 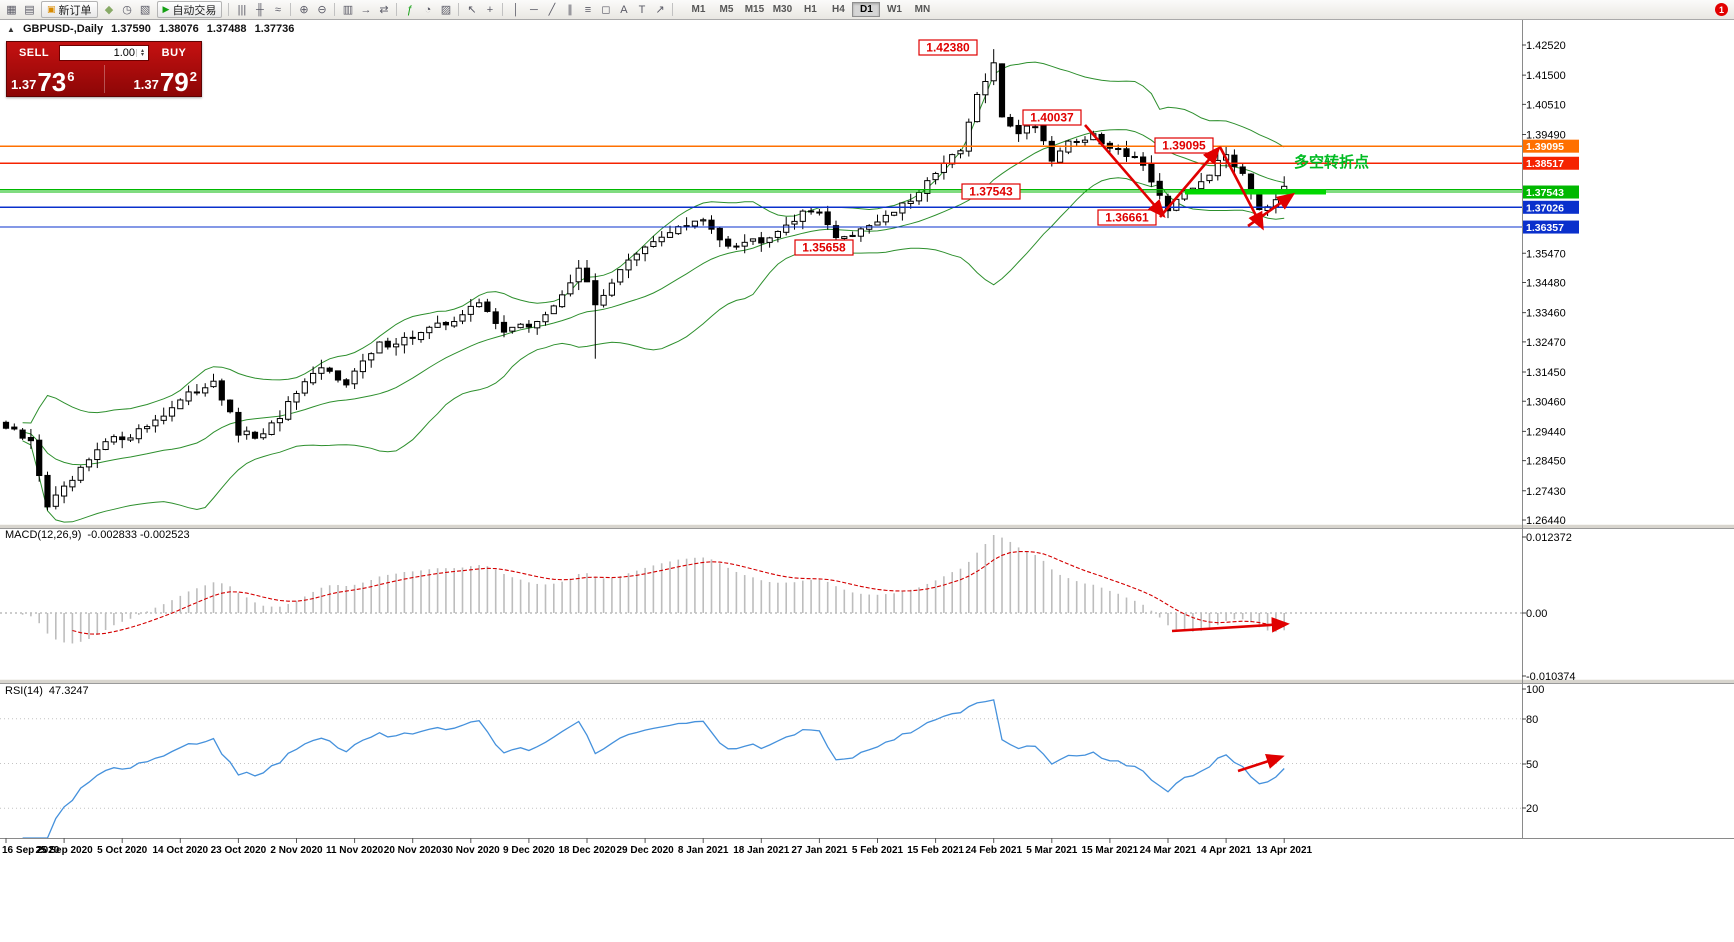 I want to click on profile-icon: ▤, so click(x=29, y=10).